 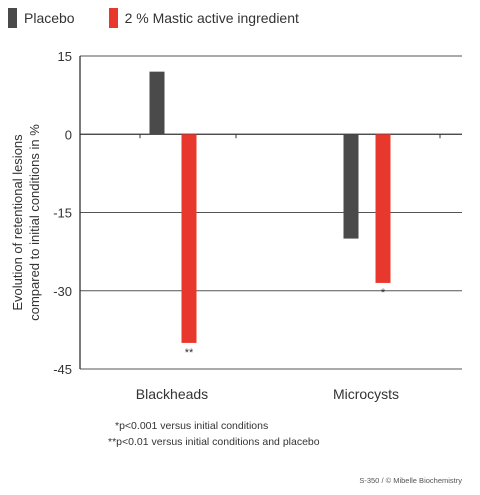 What do you see at coordinates (65, 56) in the screenshot?
I see `y-tick-label-0: 15` at bounding box center [65, 56].